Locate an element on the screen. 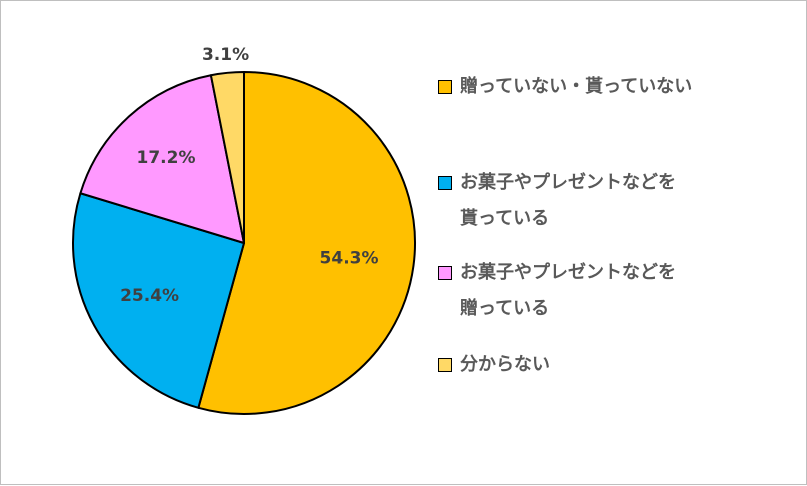  legend-label: お菓子やプレゼントなどを 貰っている is located at coordinates (568, 200).